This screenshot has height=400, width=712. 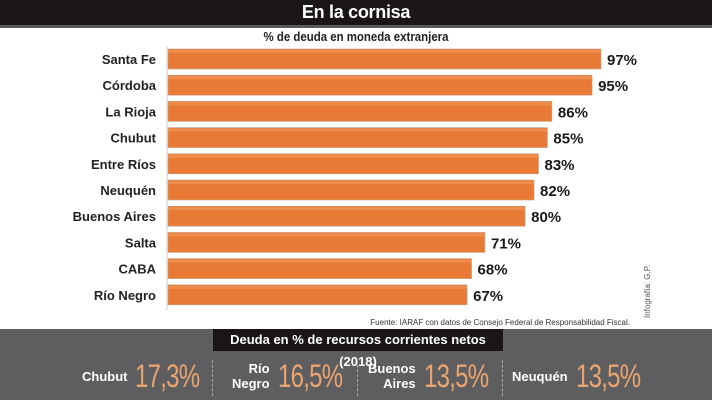 What do you see at coordinates (310, 375) in the screenshot?
I see `stat-value: 16,5%` at bounding box center [310, 375].